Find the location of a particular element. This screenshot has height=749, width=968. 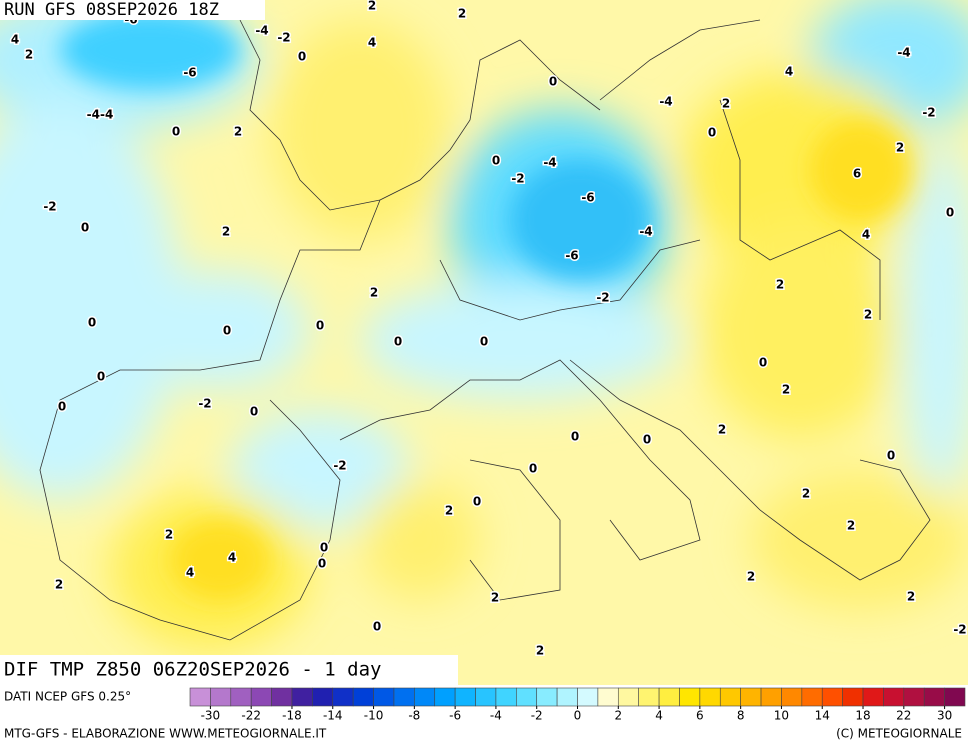

colorbar-label: 18 is located at coordinates (862, 716).